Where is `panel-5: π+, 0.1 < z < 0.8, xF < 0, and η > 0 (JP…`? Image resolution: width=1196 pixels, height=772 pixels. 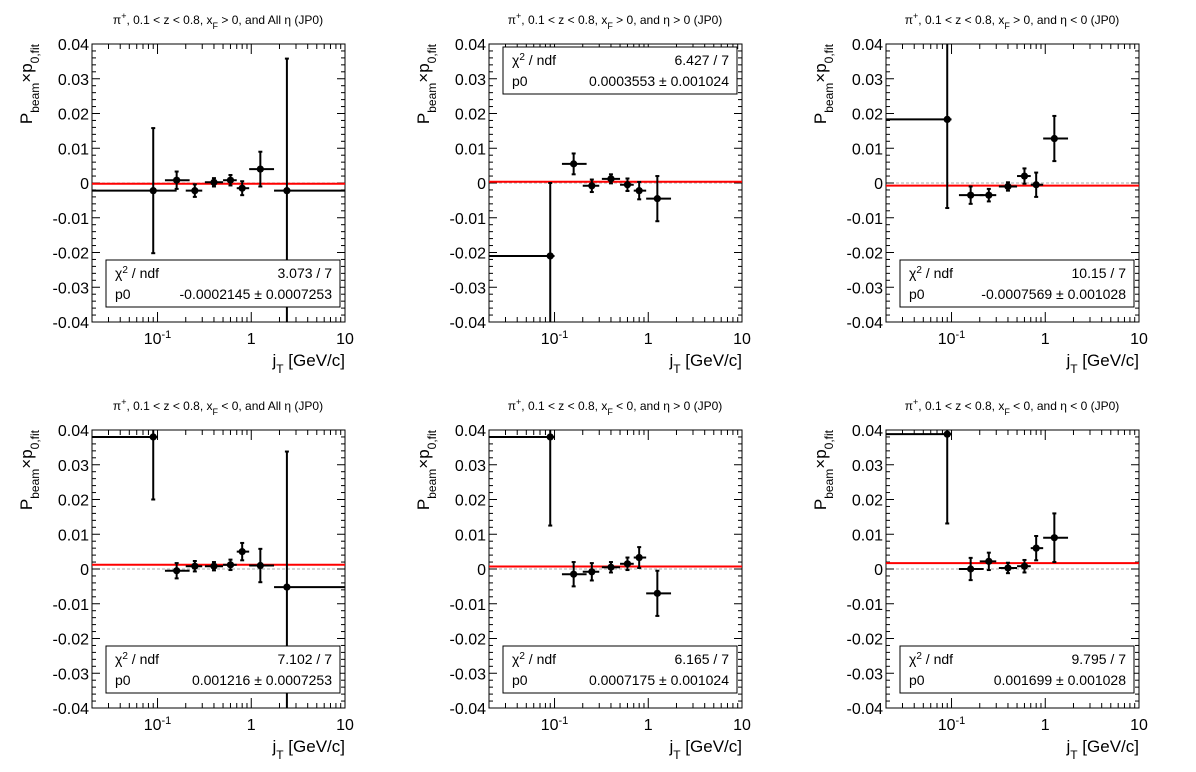 panel-5: π+, 0.1 < z < 0.8, xF < 0, and η > 0 (JP… is located at coordinates (582, 579).